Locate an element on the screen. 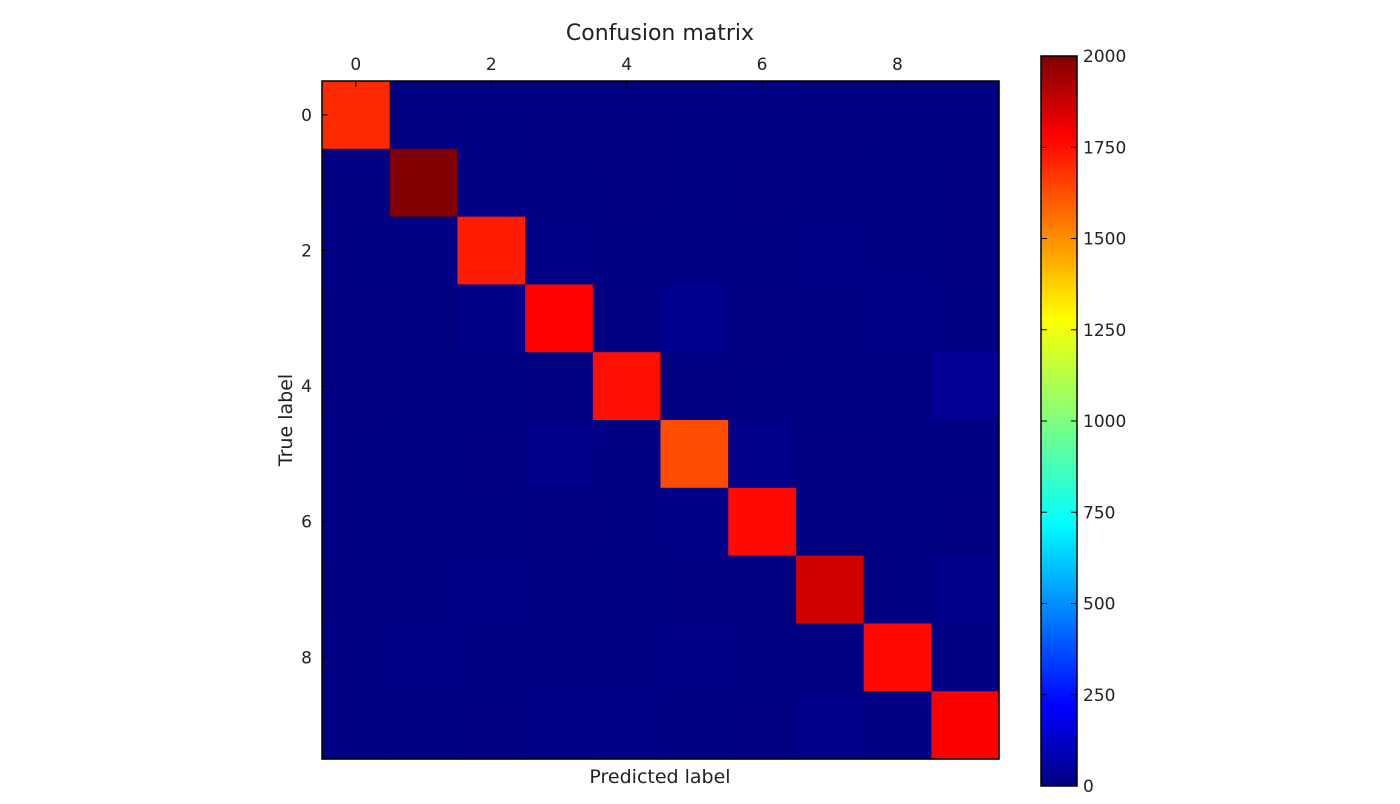 The image size is (1400, 804). colorbar-tick-label-2000: 2000 is located at coordinates (1104, 57).